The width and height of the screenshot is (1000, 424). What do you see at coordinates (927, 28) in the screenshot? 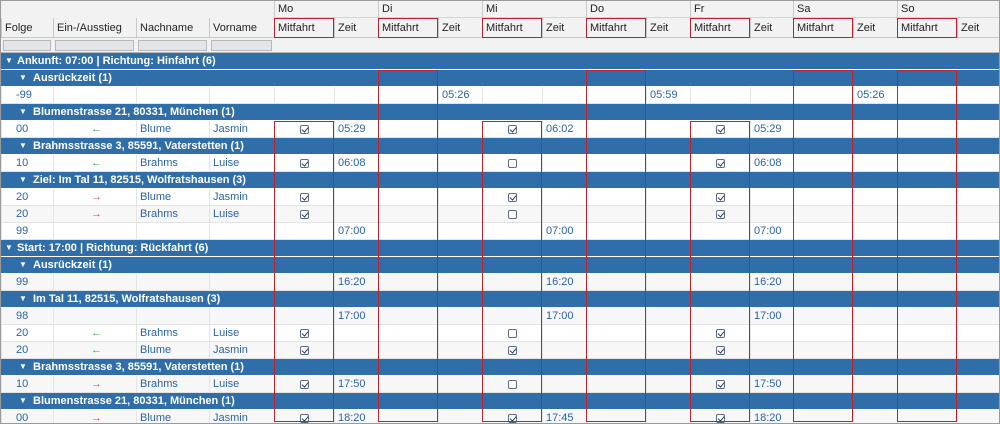
I see `column-header-mitfahrt-so: Mitfahrt` at bounding box center [927, 28].